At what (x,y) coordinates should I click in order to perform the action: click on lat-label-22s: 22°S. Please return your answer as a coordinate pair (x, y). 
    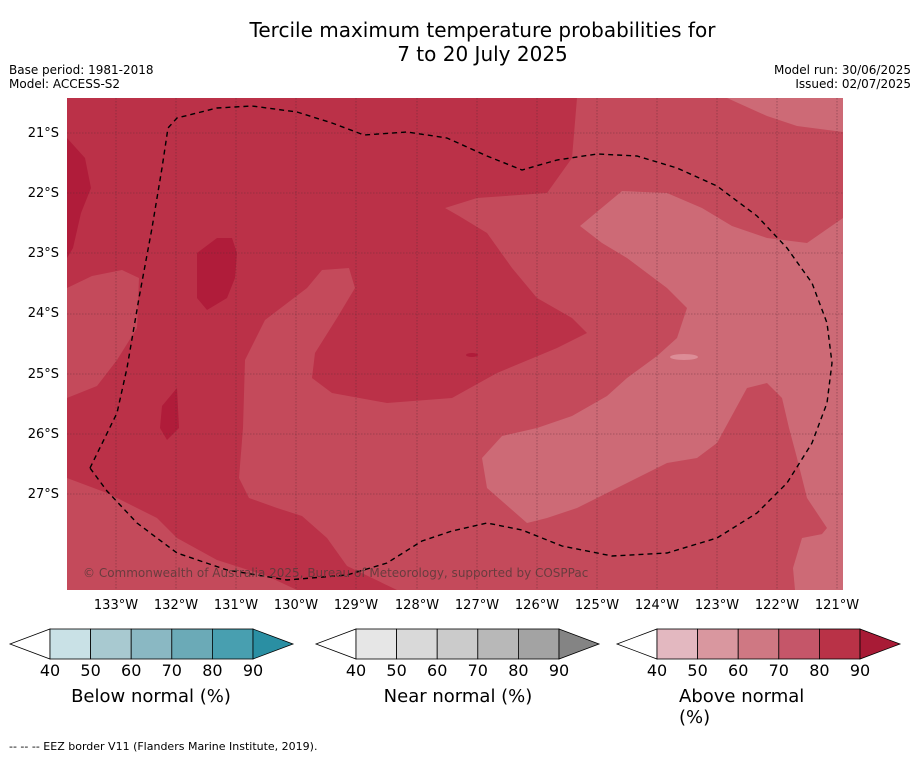
    Looking at the image, I should click on (43, 193).